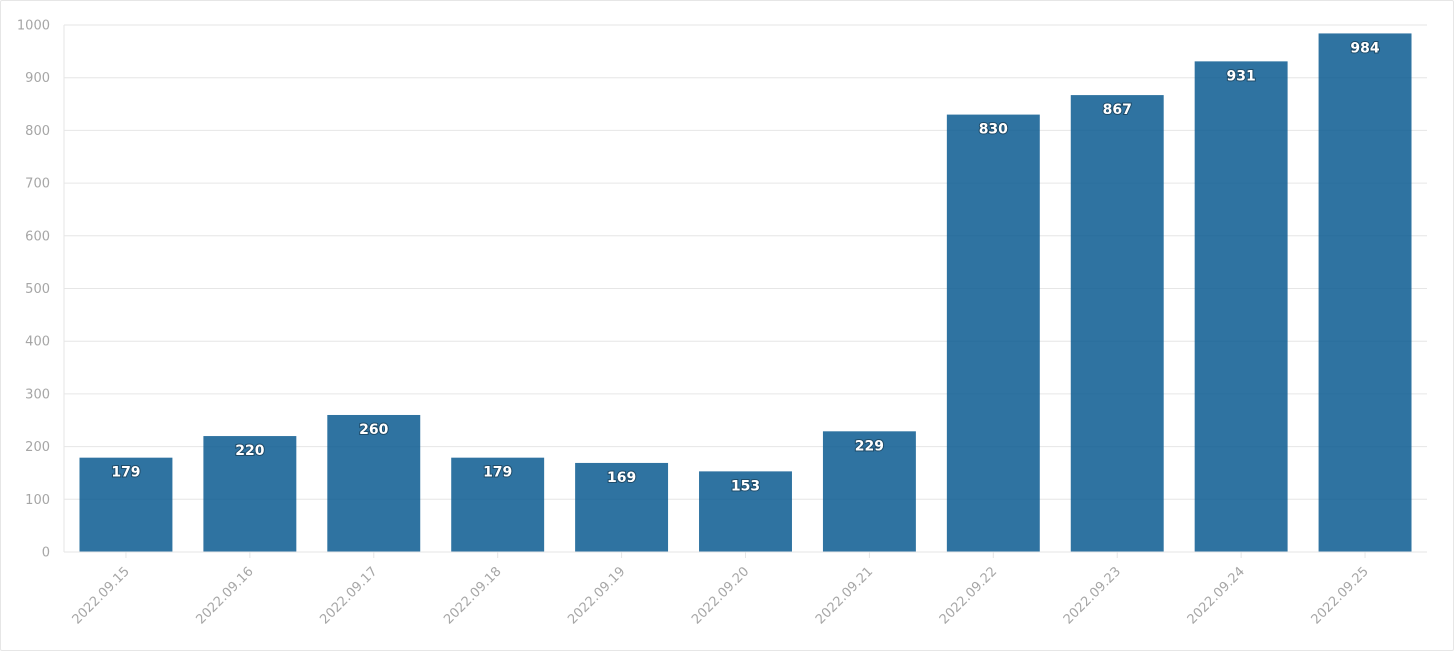  What do you see at coordinates (224, 595) in the screenshot?
I see `x-tick-label: 2022.09.16` at bounding box center [224, 595].